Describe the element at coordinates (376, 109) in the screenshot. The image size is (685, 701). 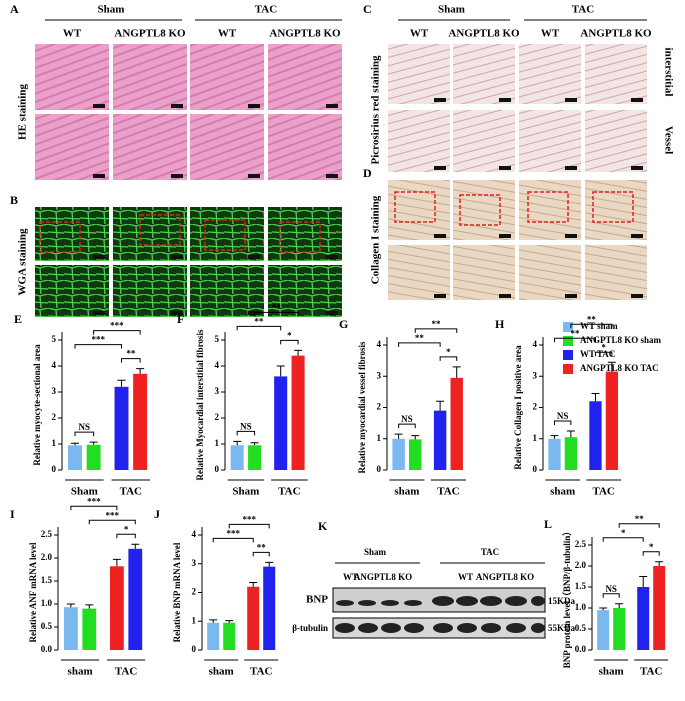
I see `row-label: Picrosirius red staining` at that location.